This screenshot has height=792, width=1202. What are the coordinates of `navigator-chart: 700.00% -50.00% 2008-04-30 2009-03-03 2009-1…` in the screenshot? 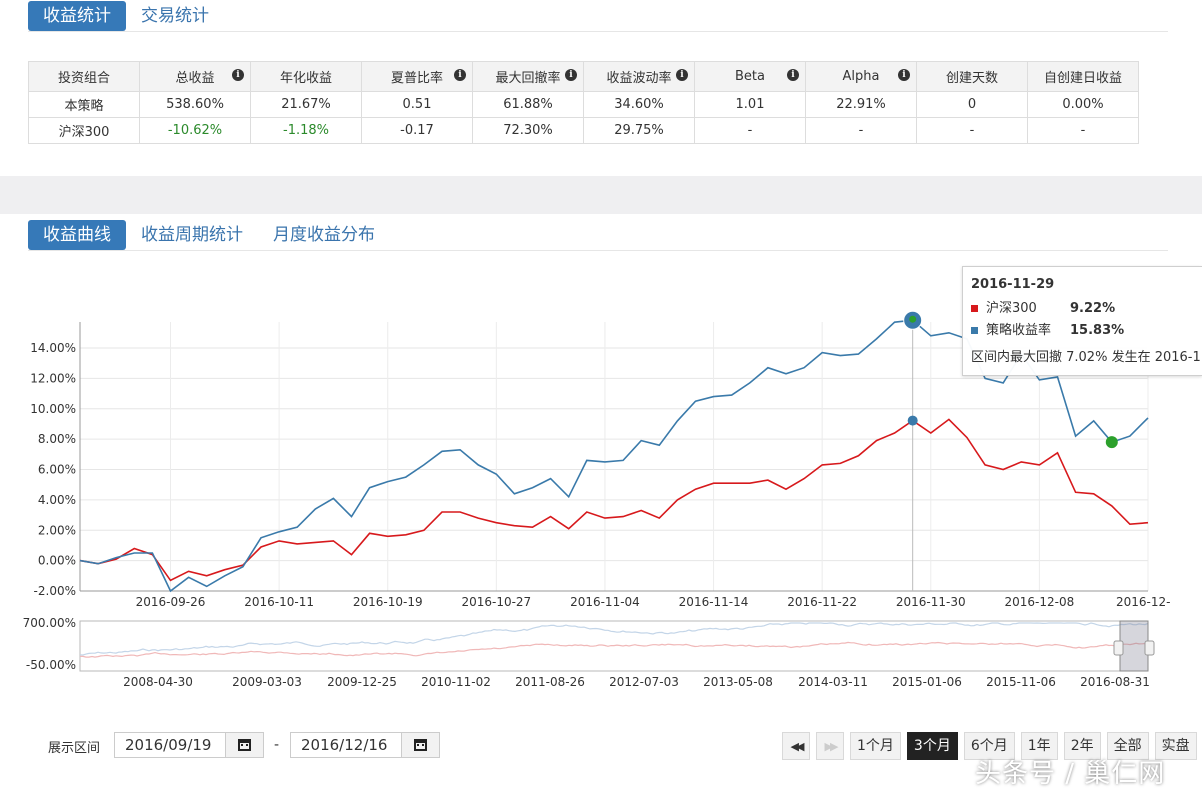 It's located at (601, 654).